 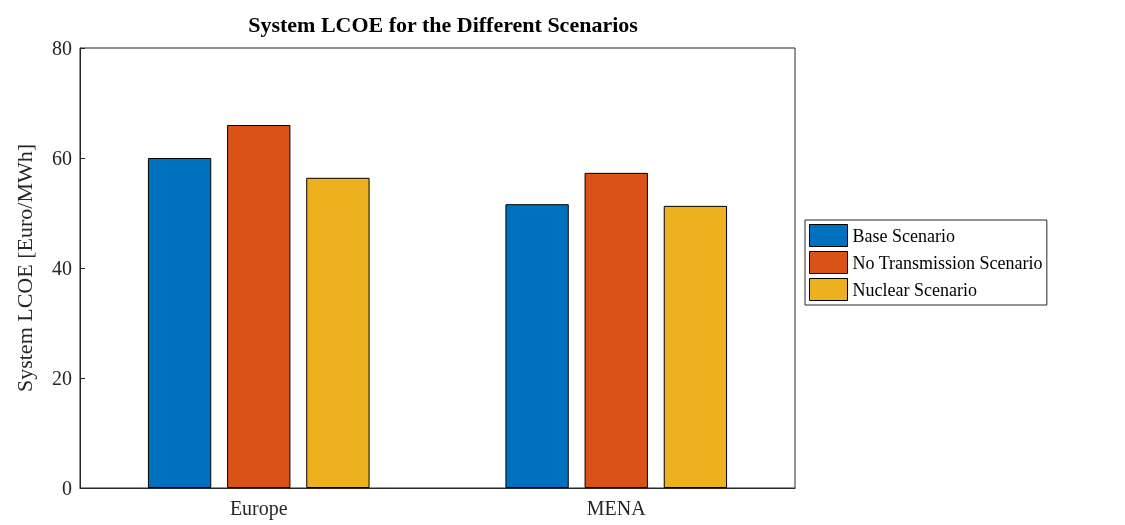 What do you see at coordinates (24, 268) in the screenshot?
I see `y-axis-title: System LCOE [Euro/MWh]` at bounding box center [24, 268].